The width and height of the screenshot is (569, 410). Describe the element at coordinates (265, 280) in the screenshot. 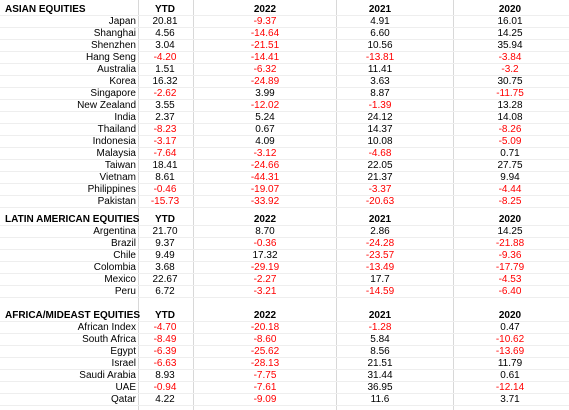

I see `value-cell-2022: -2.27` at that location.